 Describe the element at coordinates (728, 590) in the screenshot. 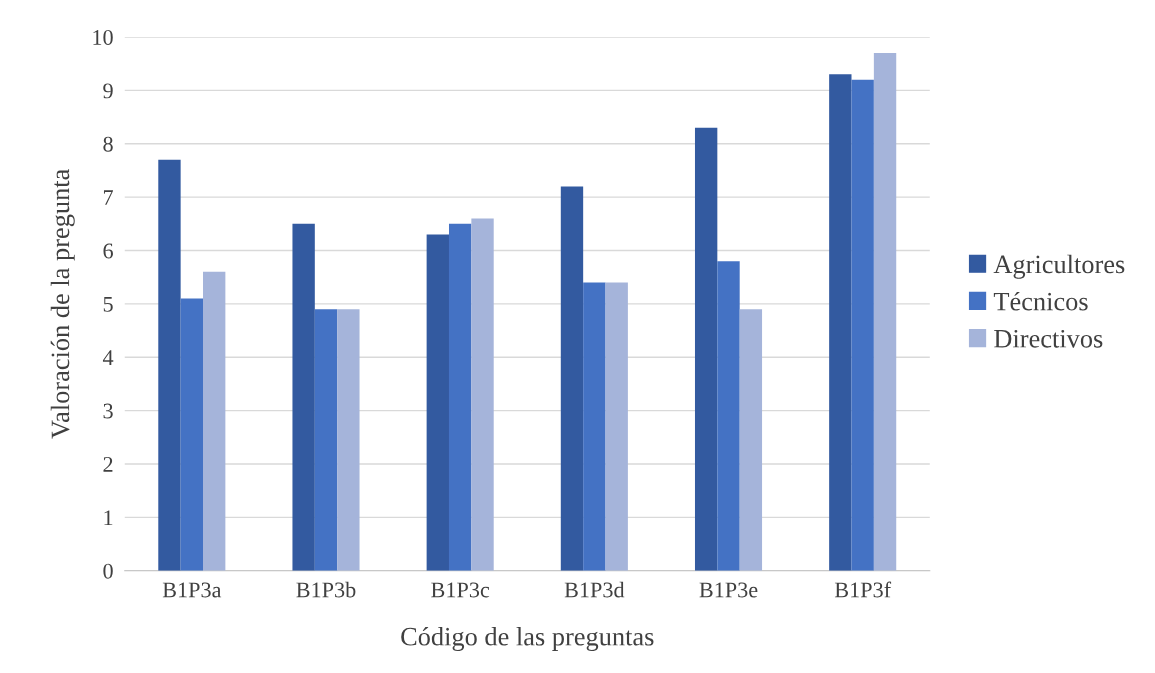

I see `x-tick-label: B1P3e` at that location.